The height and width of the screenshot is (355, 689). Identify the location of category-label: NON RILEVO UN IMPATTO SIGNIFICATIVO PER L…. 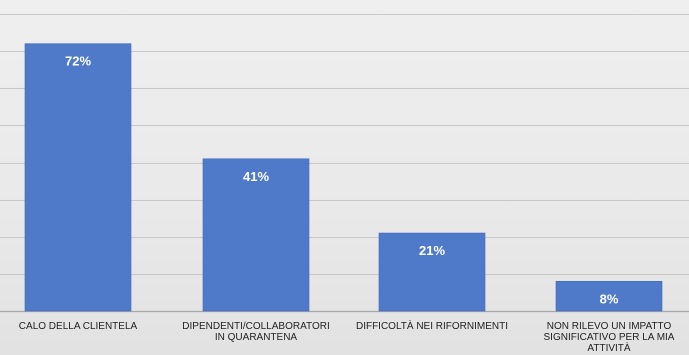
(609, 337).